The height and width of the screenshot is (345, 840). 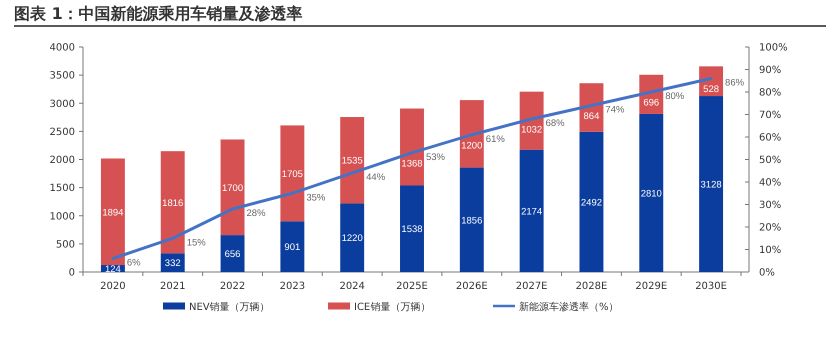 What do you see at coordinates (113, 286) in the screenshot?
I see `x-tick-label: 2020` at bounding box center [113, 286].